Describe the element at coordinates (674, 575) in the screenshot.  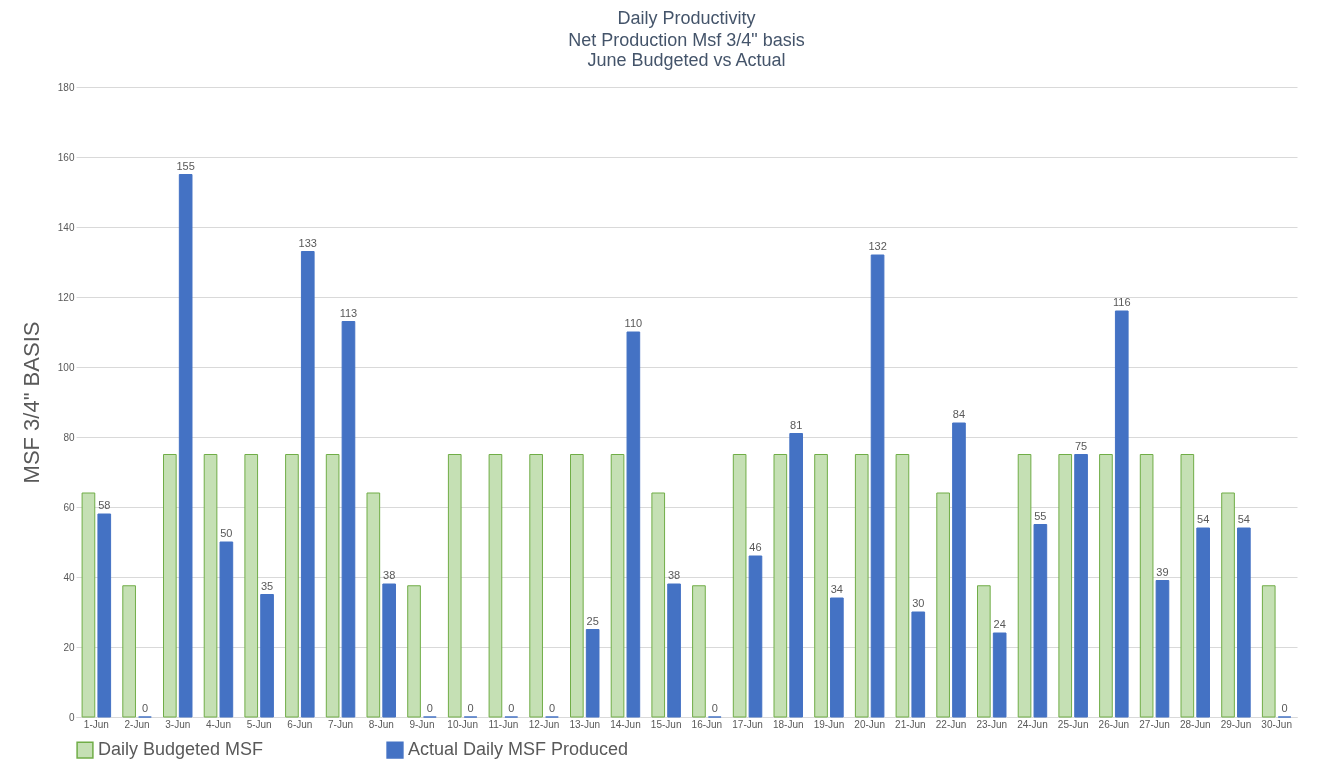
I see `data-label: 38` at that location.